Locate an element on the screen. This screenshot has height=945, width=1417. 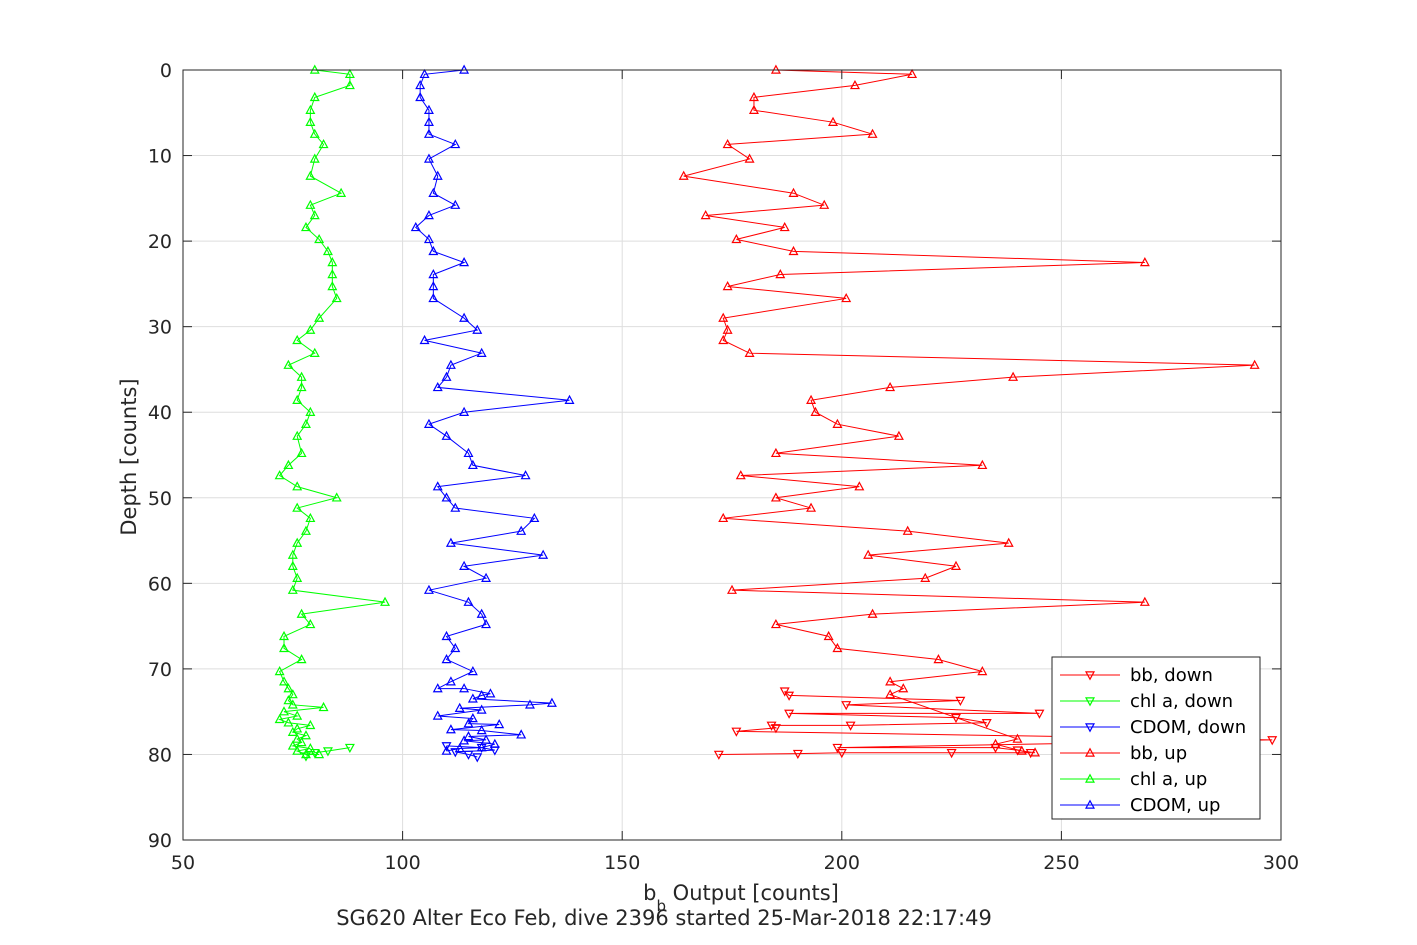
legend-box is located at coordinates (1156, 738).